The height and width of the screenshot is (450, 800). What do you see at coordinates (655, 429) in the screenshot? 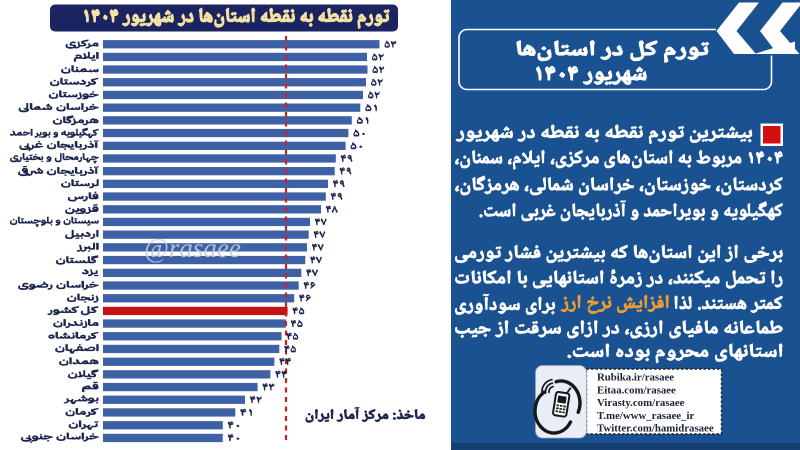
I see `svg-text: Twitter.com/hamidrasaee` at bounding box center [655, 429].